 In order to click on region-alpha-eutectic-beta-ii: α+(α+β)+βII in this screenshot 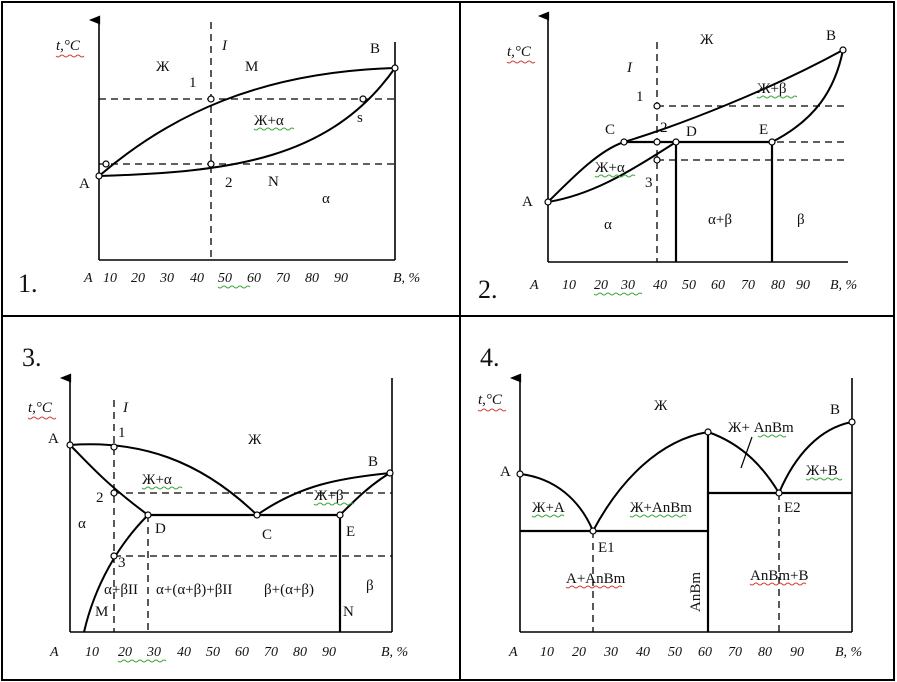, I will do `click(194, 590)`.